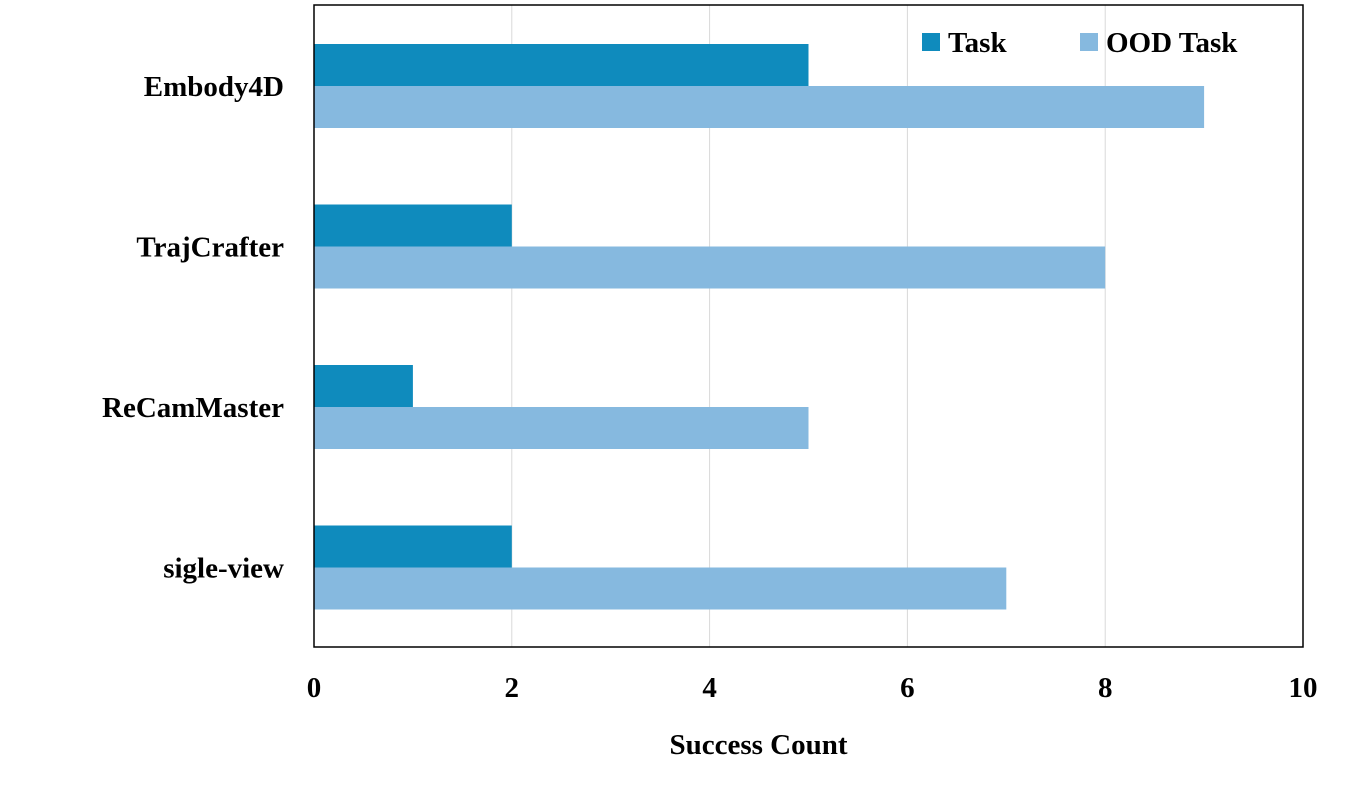 The width and height of the screenshot is (1361, 803). I want to click on category-label: TrajCrafter, so click(210, 248).